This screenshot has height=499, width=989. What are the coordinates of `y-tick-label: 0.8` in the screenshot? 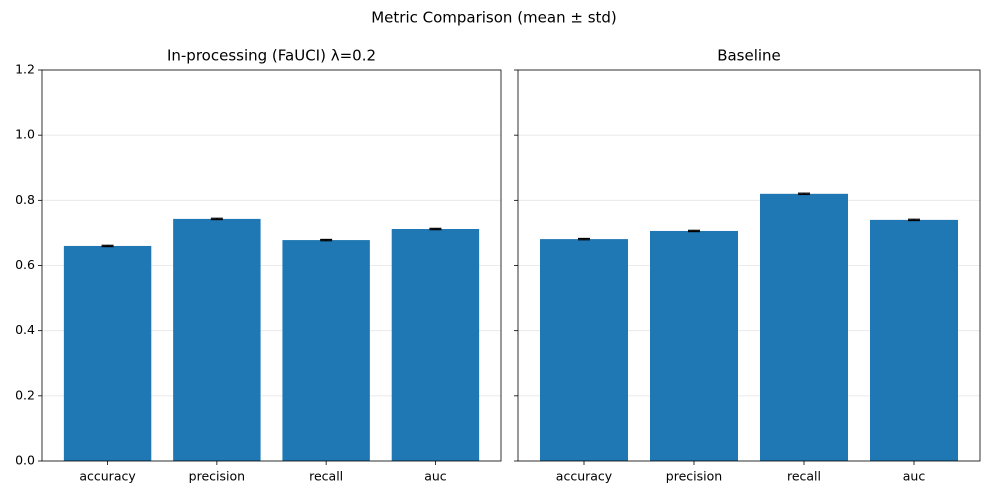 It's located at (25, 199).